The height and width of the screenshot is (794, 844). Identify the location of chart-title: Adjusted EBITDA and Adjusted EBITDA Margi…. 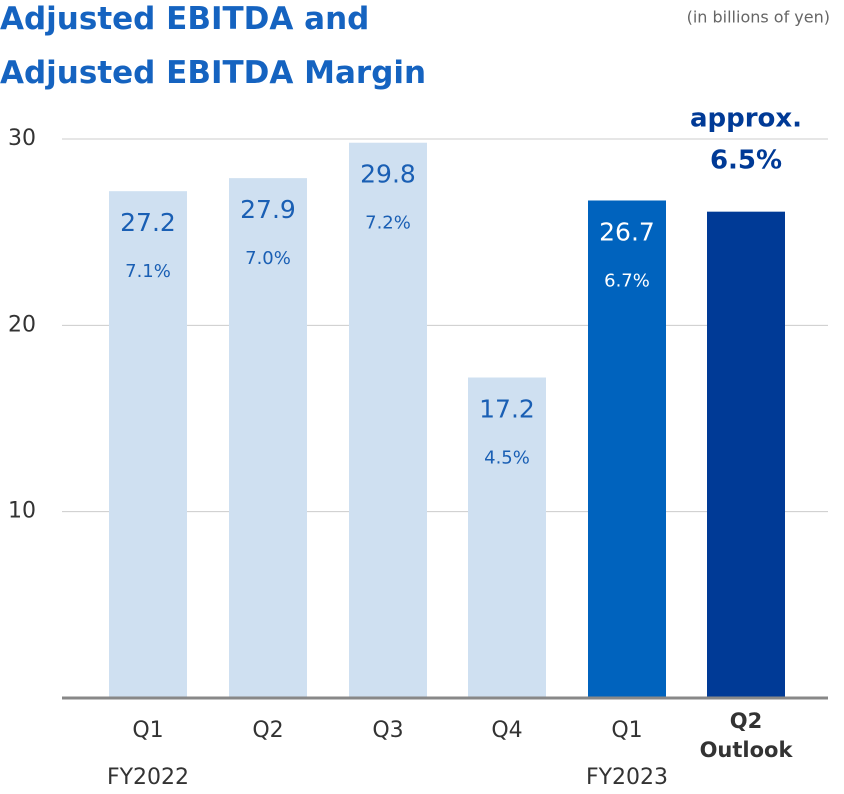
(213, 46).